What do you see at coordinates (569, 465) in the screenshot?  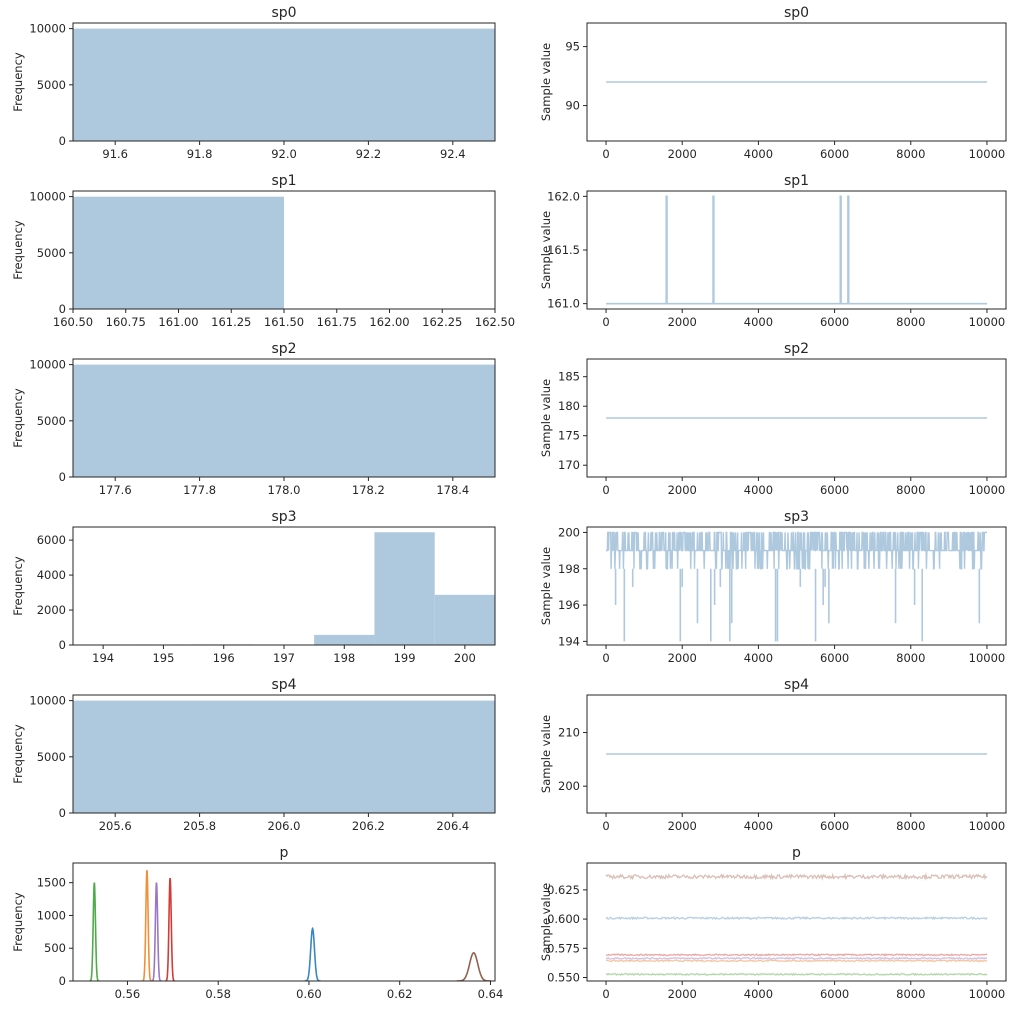 I see `y-tick-label: 170` at bounding box center [569, 465].